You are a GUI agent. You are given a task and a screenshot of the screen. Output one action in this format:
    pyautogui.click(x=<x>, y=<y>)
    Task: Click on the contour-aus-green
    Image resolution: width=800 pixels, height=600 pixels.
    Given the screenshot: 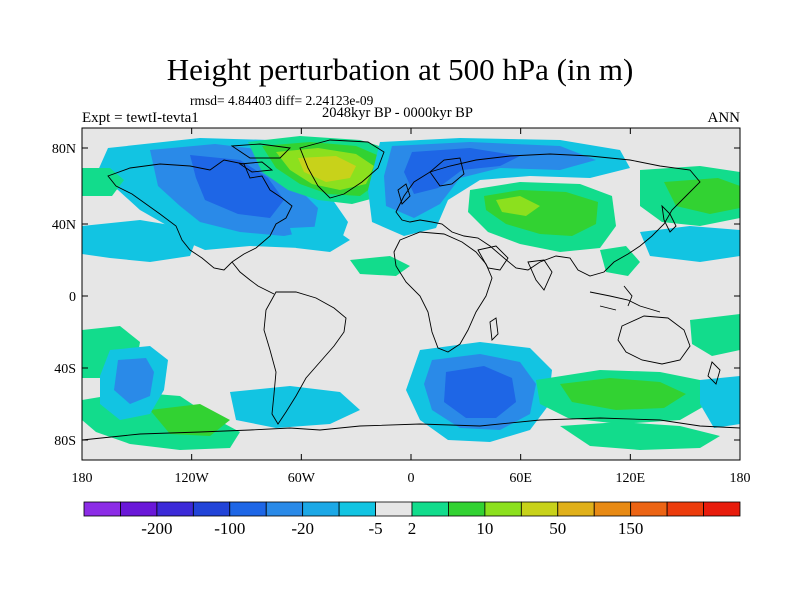 What is the action you would take?
    pyautogui.click(x=623, y=394)
    